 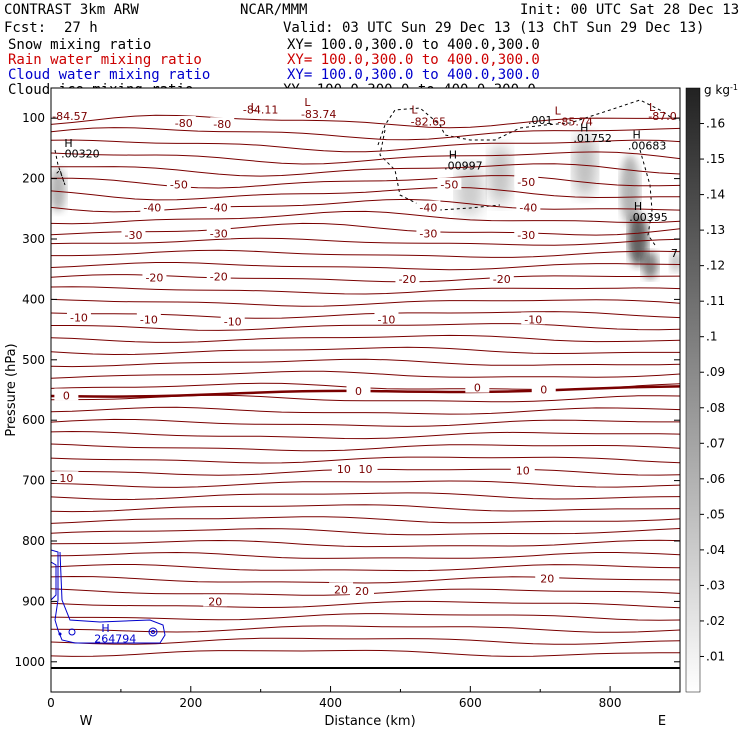 What do you see at coordinates (11, 389) in the screenshot?
I see `y-axis-label: Pressure (hPa)` at bounding box center [11, 389].